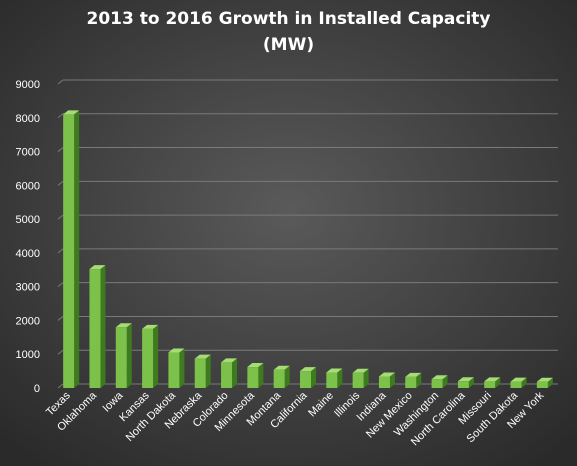 This screenshot has width=577, height=466. I want to click on y-tick-label: 8000, so click(28, 119).